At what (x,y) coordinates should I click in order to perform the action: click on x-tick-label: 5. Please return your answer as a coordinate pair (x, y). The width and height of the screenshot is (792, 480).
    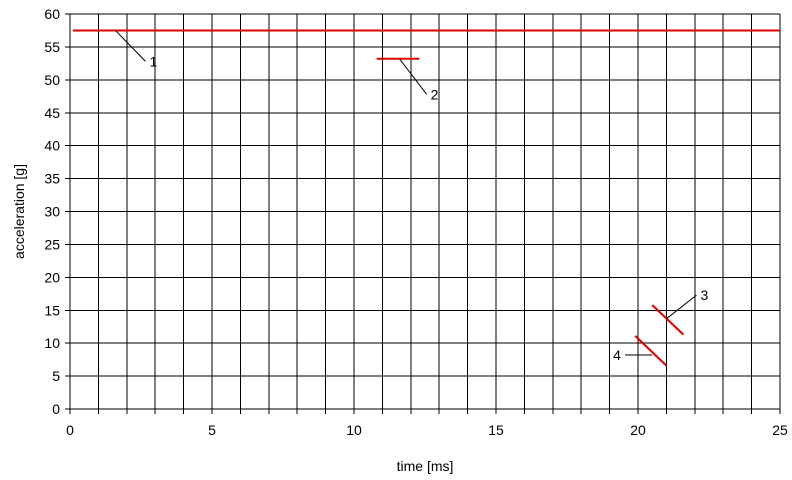
    Looking at the image, I should click on (212, 430).